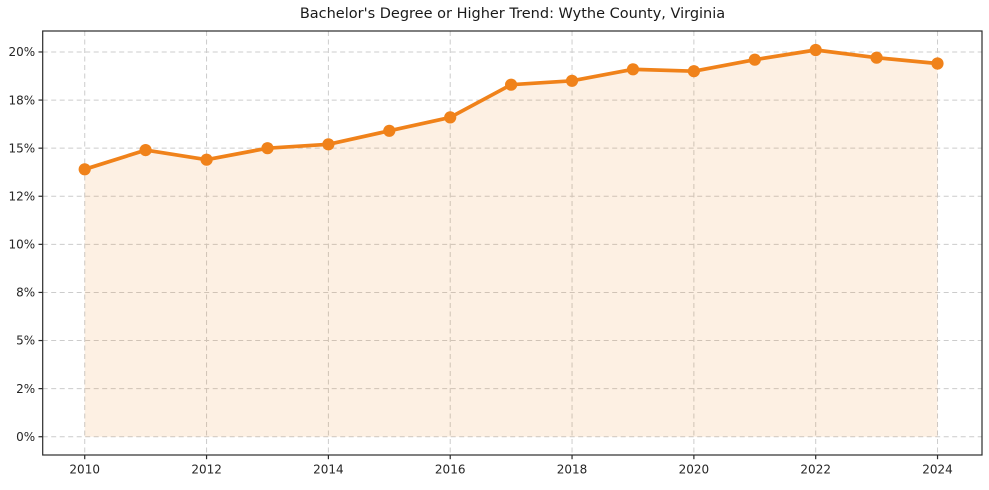 Image resolution: width=989 pixels, height=490 pixels. Describe the element at coordinates (694, 71) in the screenshot. I see `data-point-2020` at that location.